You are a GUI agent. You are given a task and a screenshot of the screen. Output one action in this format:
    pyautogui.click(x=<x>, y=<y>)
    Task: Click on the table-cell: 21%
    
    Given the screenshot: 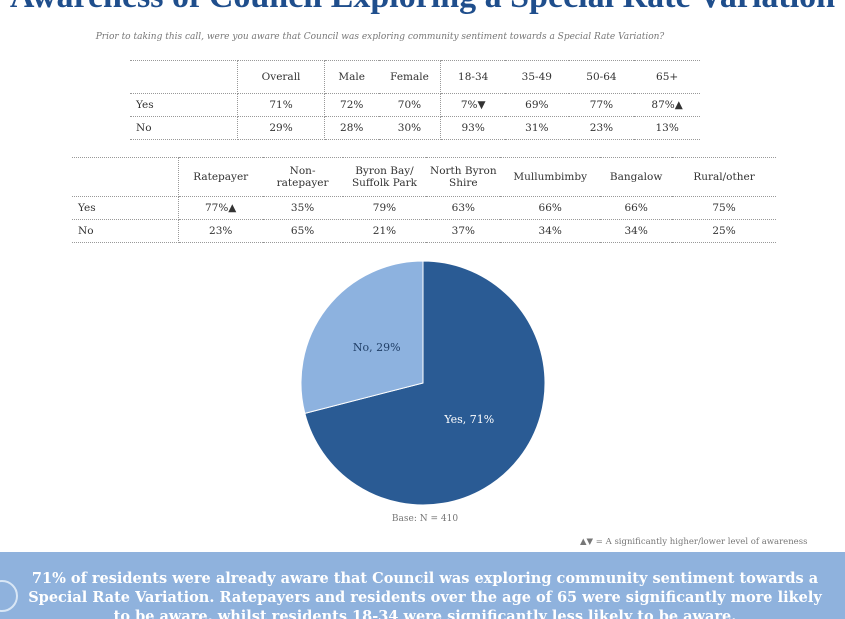 What is the action you would take?
    pyautogui.click(x=384, y=231)
    